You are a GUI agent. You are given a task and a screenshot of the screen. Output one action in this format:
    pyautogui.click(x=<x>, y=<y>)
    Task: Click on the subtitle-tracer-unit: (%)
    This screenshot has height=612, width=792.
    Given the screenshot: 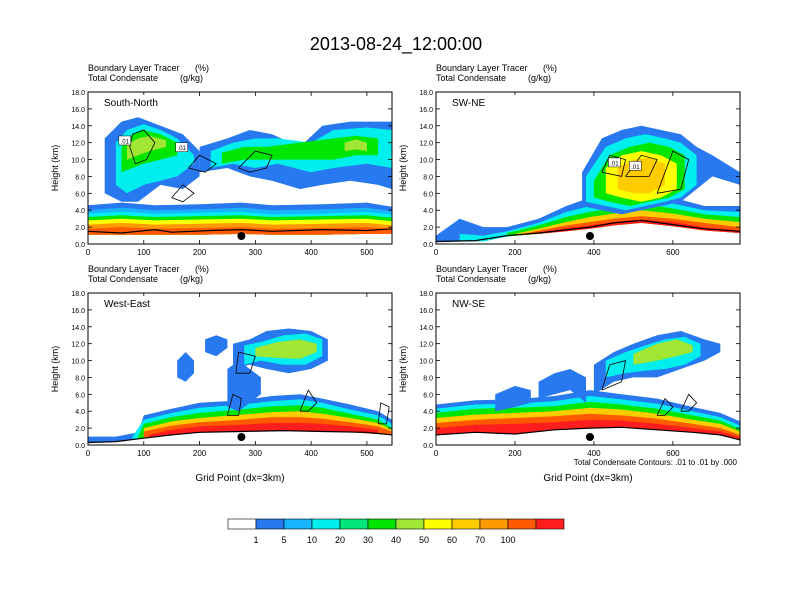 What is the action you would take?
    pyautogui.click(x=550, y=269)
    